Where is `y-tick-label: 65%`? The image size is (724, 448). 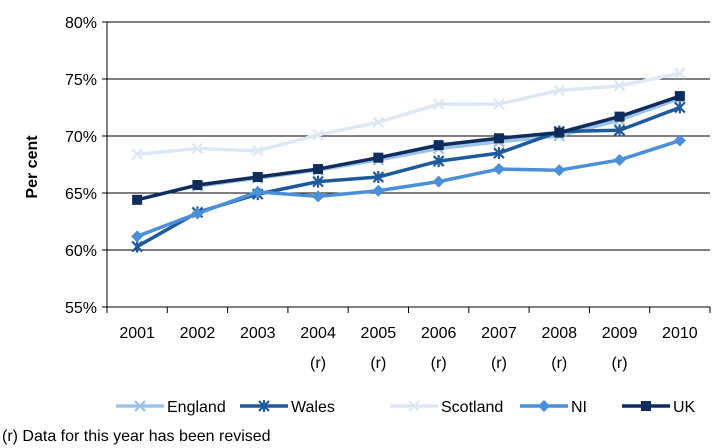
y-tick-label: 65% is located at coordinates (81, 194).